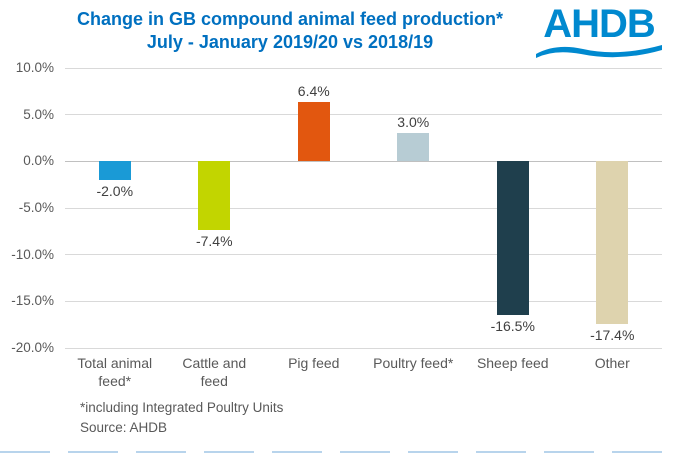 The height and width of the screenshot is (454, 675). Describe the element at coordinates (115, 191) in the screenshot. I see `bar-value-label: -2.0%` at that location.